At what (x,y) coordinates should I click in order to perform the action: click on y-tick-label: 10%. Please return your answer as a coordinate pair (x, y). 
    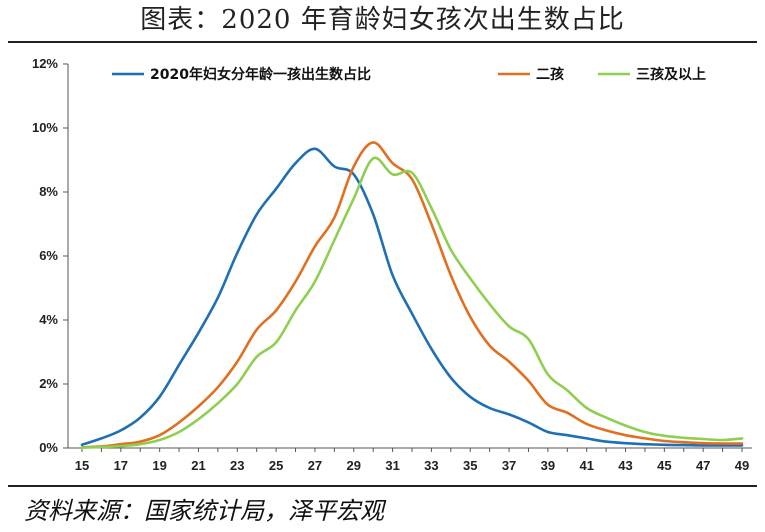
    Looking at the image, I should click on (45, 127).